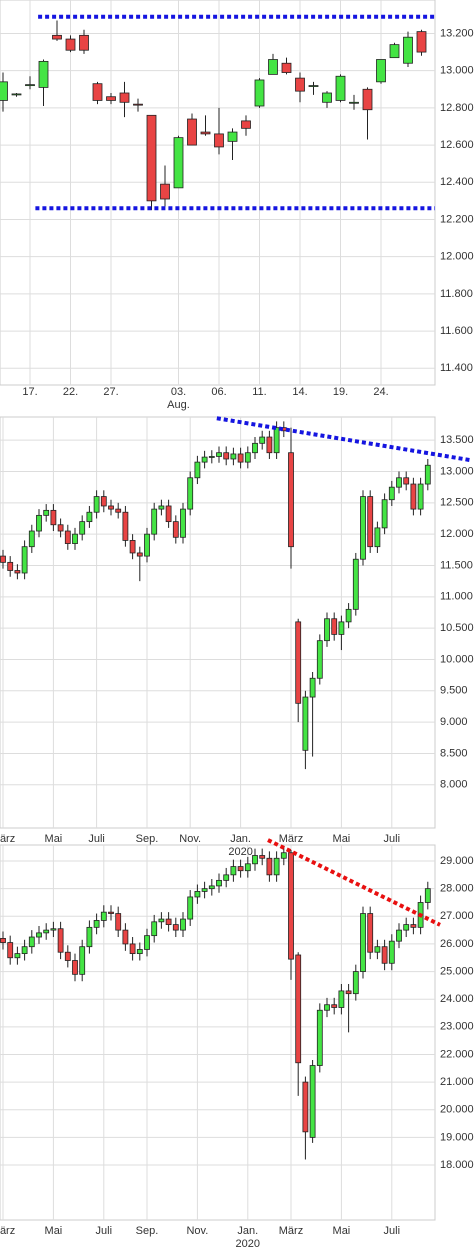 This screenshot has width=475, height=1250. What do you see at coordinates (457, 440) in the screenshot?
I see `y-tick-label: 13.500` at bounding box center [457, 440].